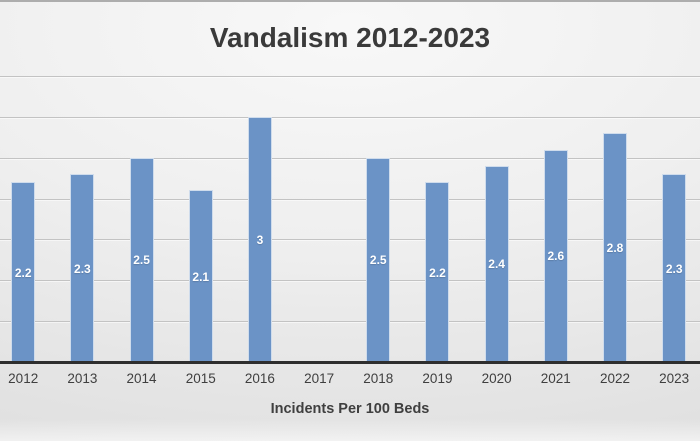  I want to click on bar-value-label: 2.4, so click(496, 264).